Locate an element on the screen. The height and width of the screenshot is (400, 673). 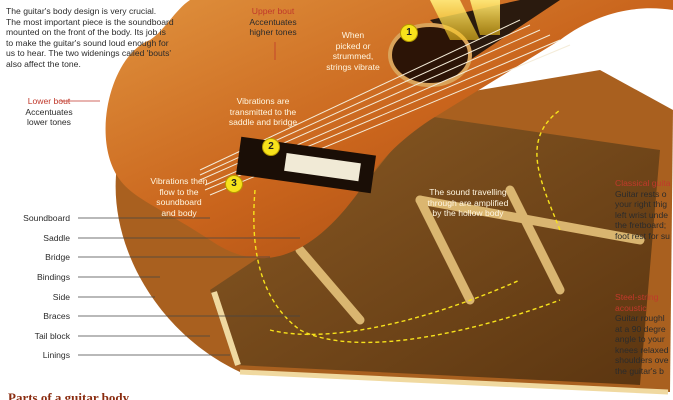
bottom-heading: Parts of a guitar body is located at coordinates (69, 395).